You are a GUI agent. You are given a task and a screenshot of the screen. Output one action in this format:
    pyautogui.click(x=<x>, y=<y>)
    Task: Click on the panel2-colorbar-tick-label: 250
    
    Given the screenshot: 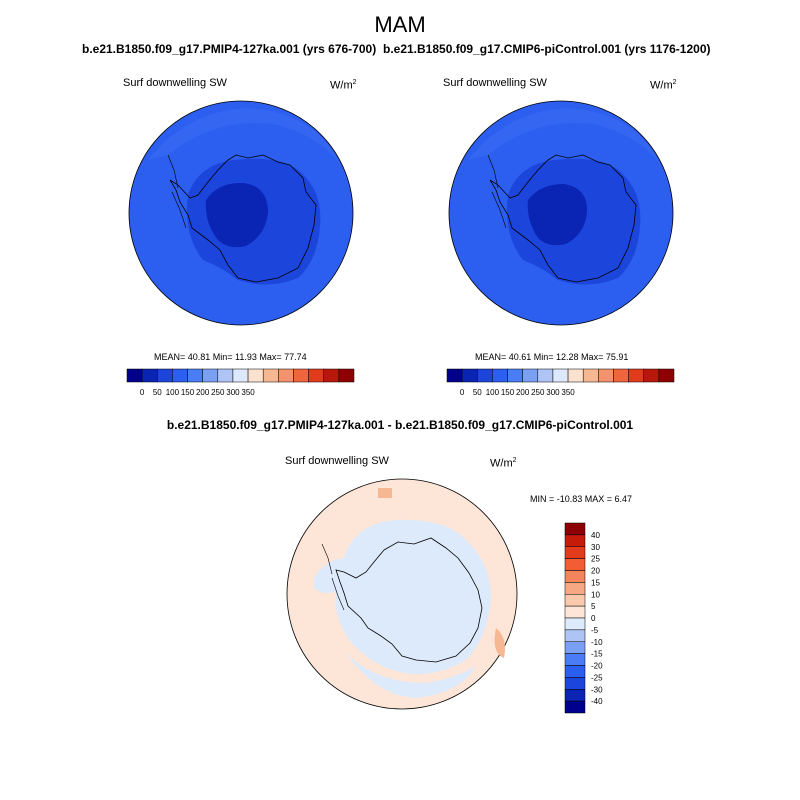 What is the action you would take?
    pyautogui.click(x=538, y=392)
    